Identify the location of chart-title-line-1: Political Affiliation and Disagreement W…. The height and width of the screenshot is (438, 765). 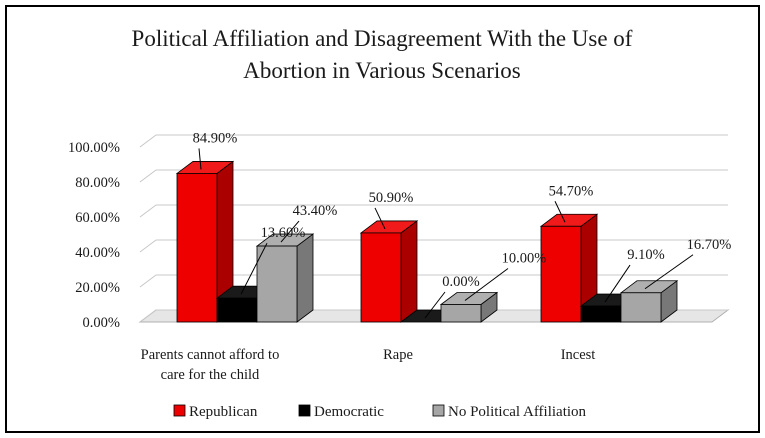
(382, 38).